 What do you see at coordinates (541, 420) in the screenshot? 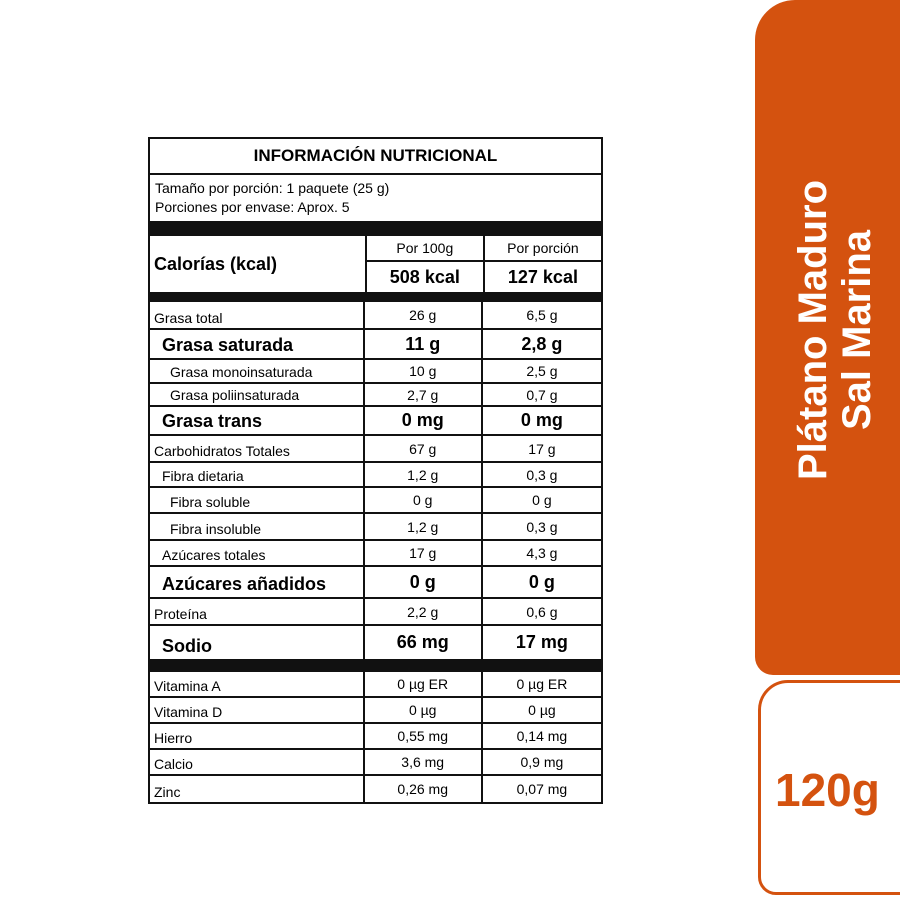
I see `value-portion: 0 mg` at bounding box center [541, 420].